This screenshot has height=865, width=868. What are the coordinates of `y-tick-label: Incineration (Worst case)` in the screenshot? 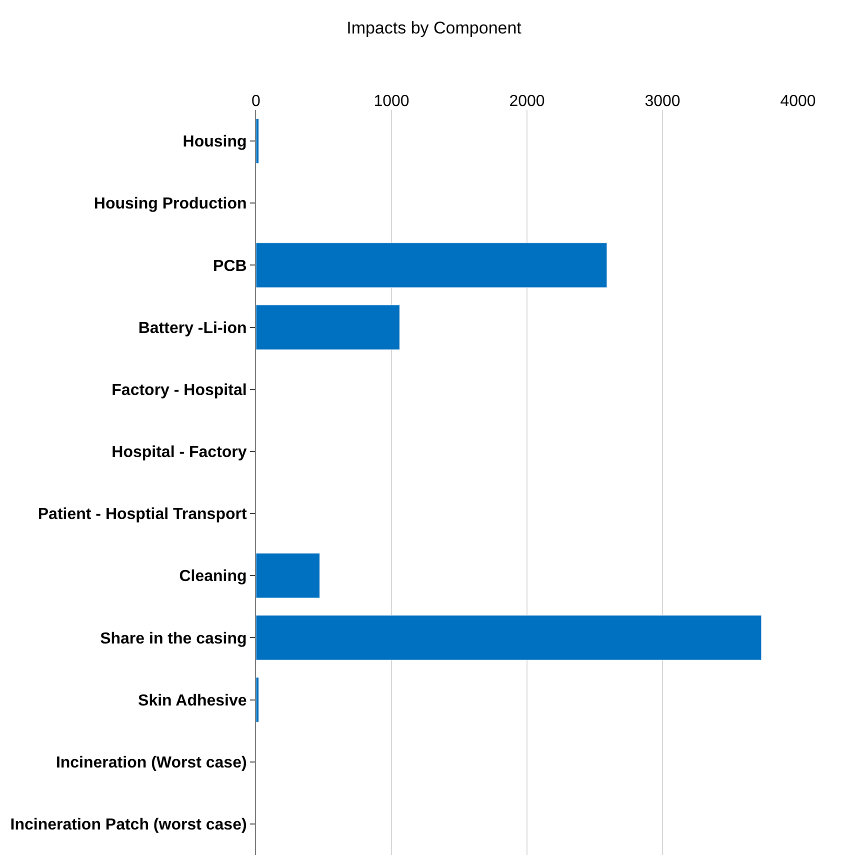 It's located at (151, 763).